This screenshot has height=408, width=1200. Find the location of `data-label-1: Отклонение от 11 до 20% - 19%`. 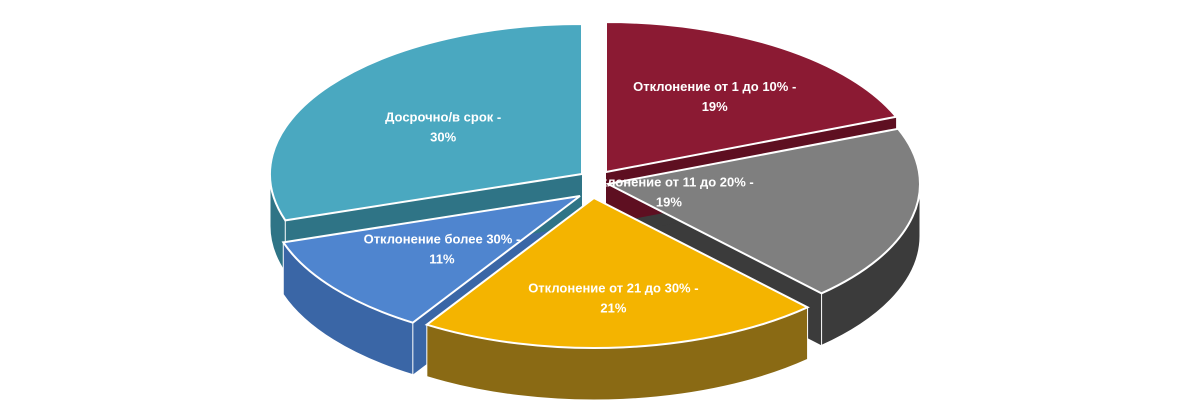

data-label-1: Отклонение от 11 до 20% - 19% is located at coordinates (669, 192).